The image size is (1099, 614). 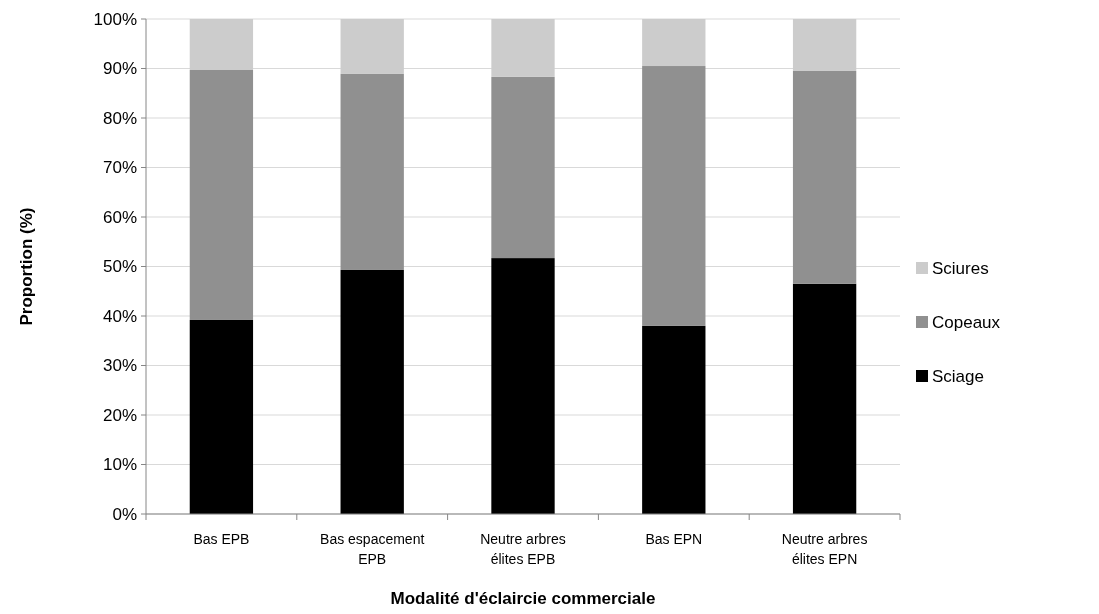 I want to click on x-tick-label: Bas EPB, so click(x=221, y=539).